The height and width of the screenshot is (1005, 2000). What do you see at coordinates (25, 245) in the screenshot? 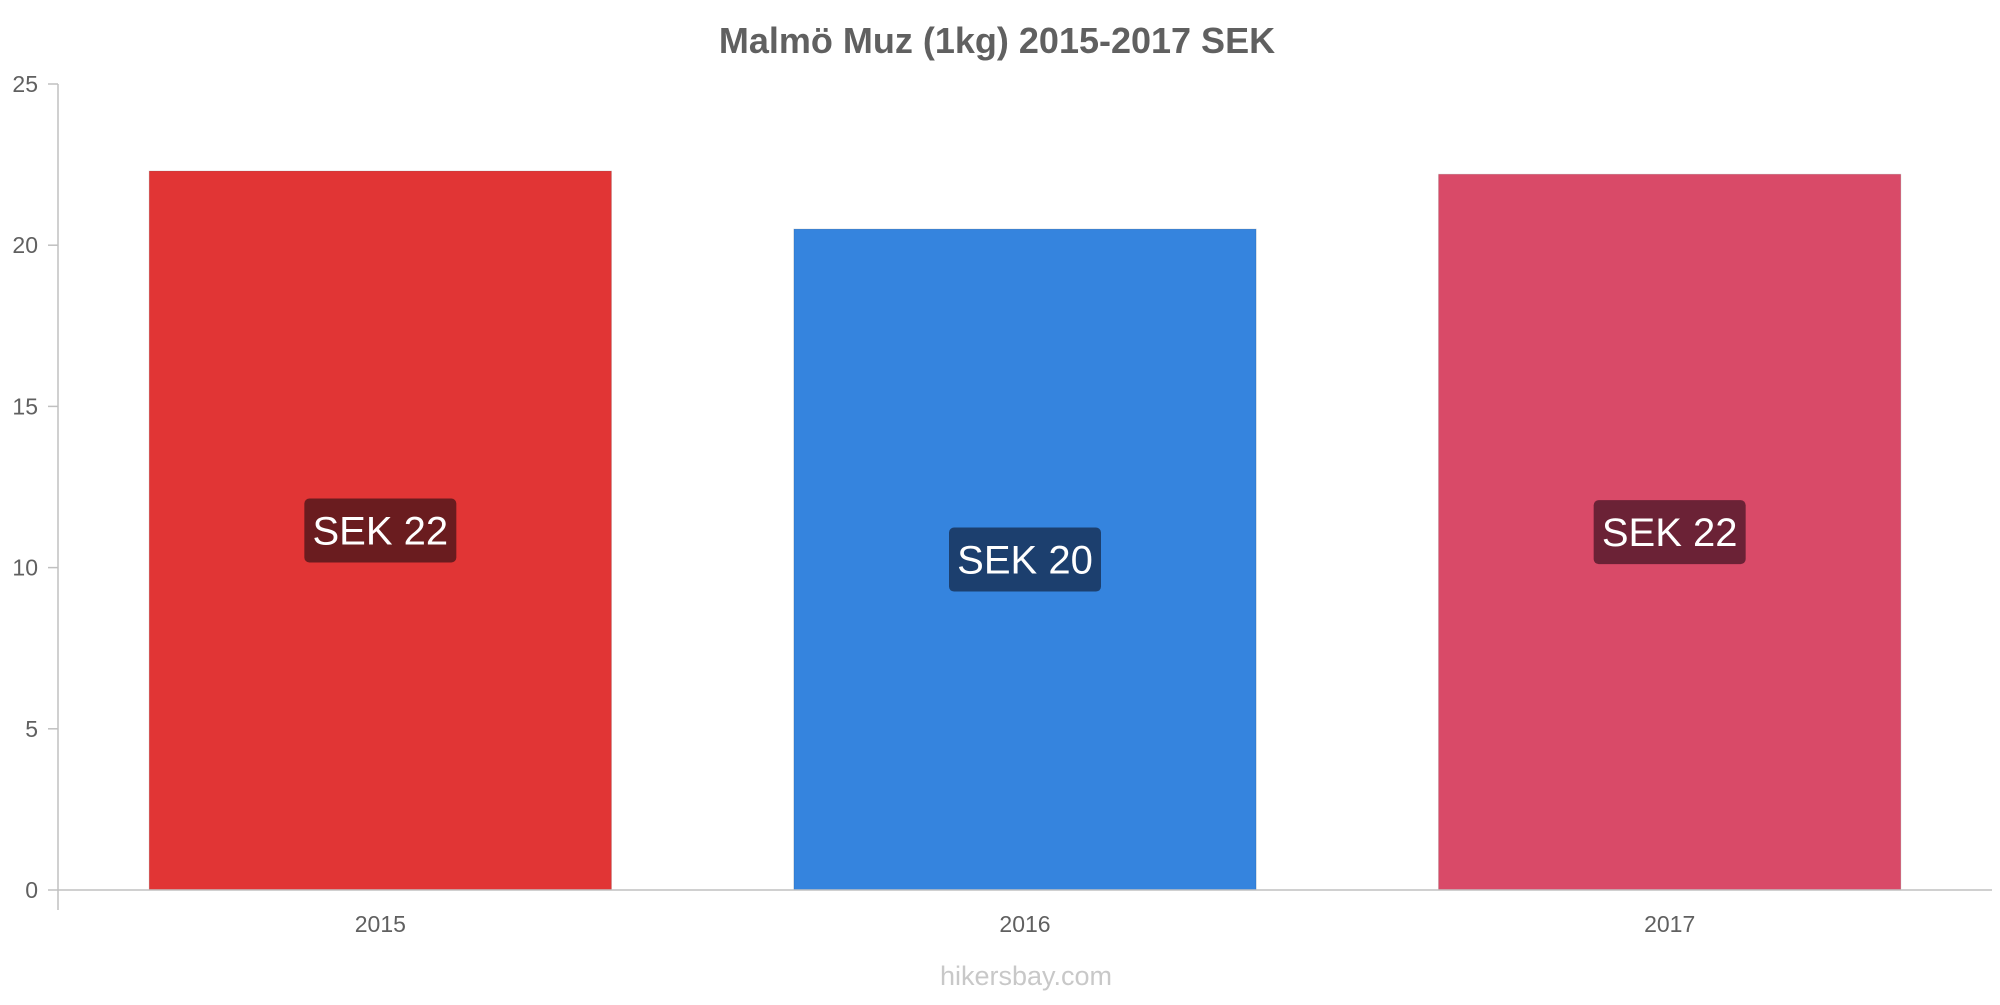
I see `y-tick-label: 20` at bounding box center [25, 245].